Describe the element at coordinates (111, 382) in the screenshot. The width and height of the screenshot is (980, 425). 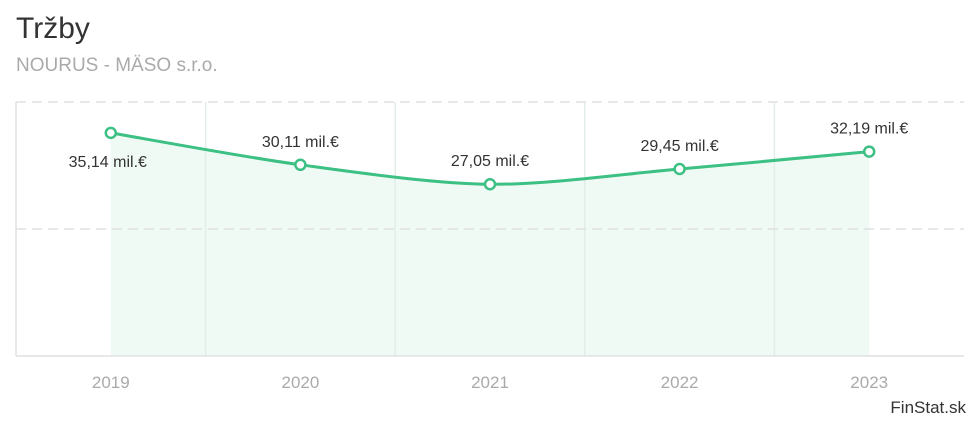
I see `x-tick-label: 2019` at that location.